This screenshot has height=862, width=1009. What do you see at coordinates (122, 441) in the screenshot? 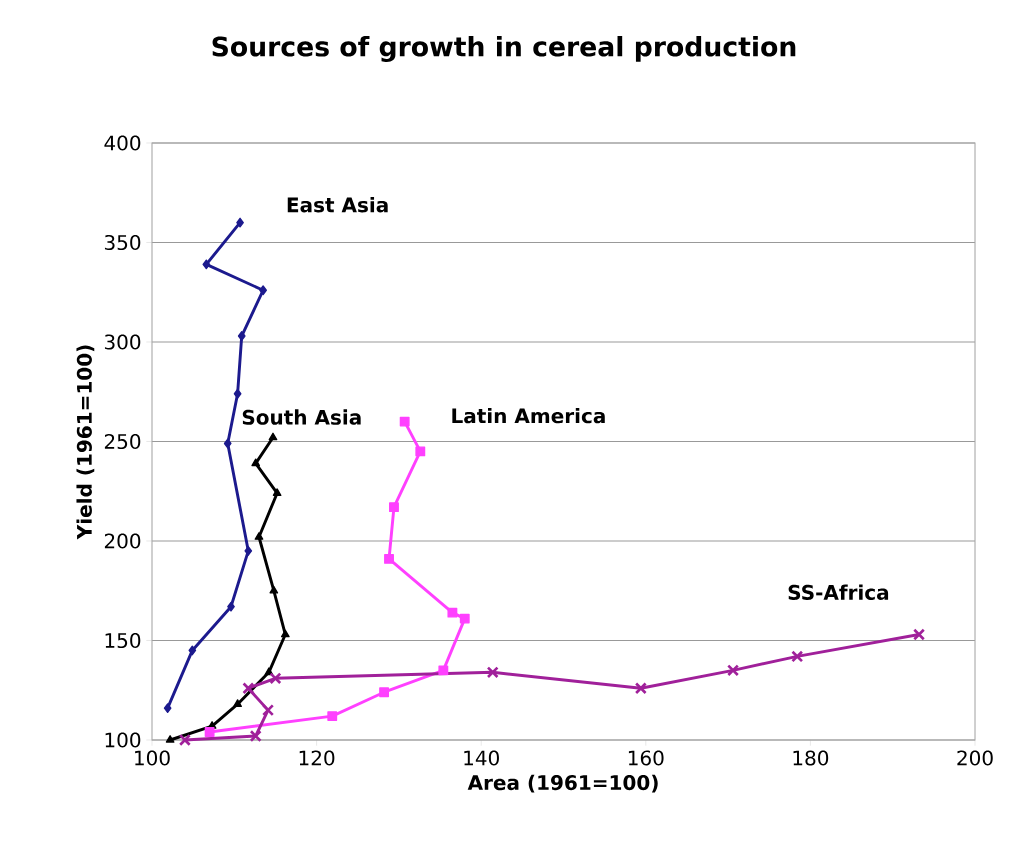
I see `y-tick-label: 250` at bounding box center [122, 441].